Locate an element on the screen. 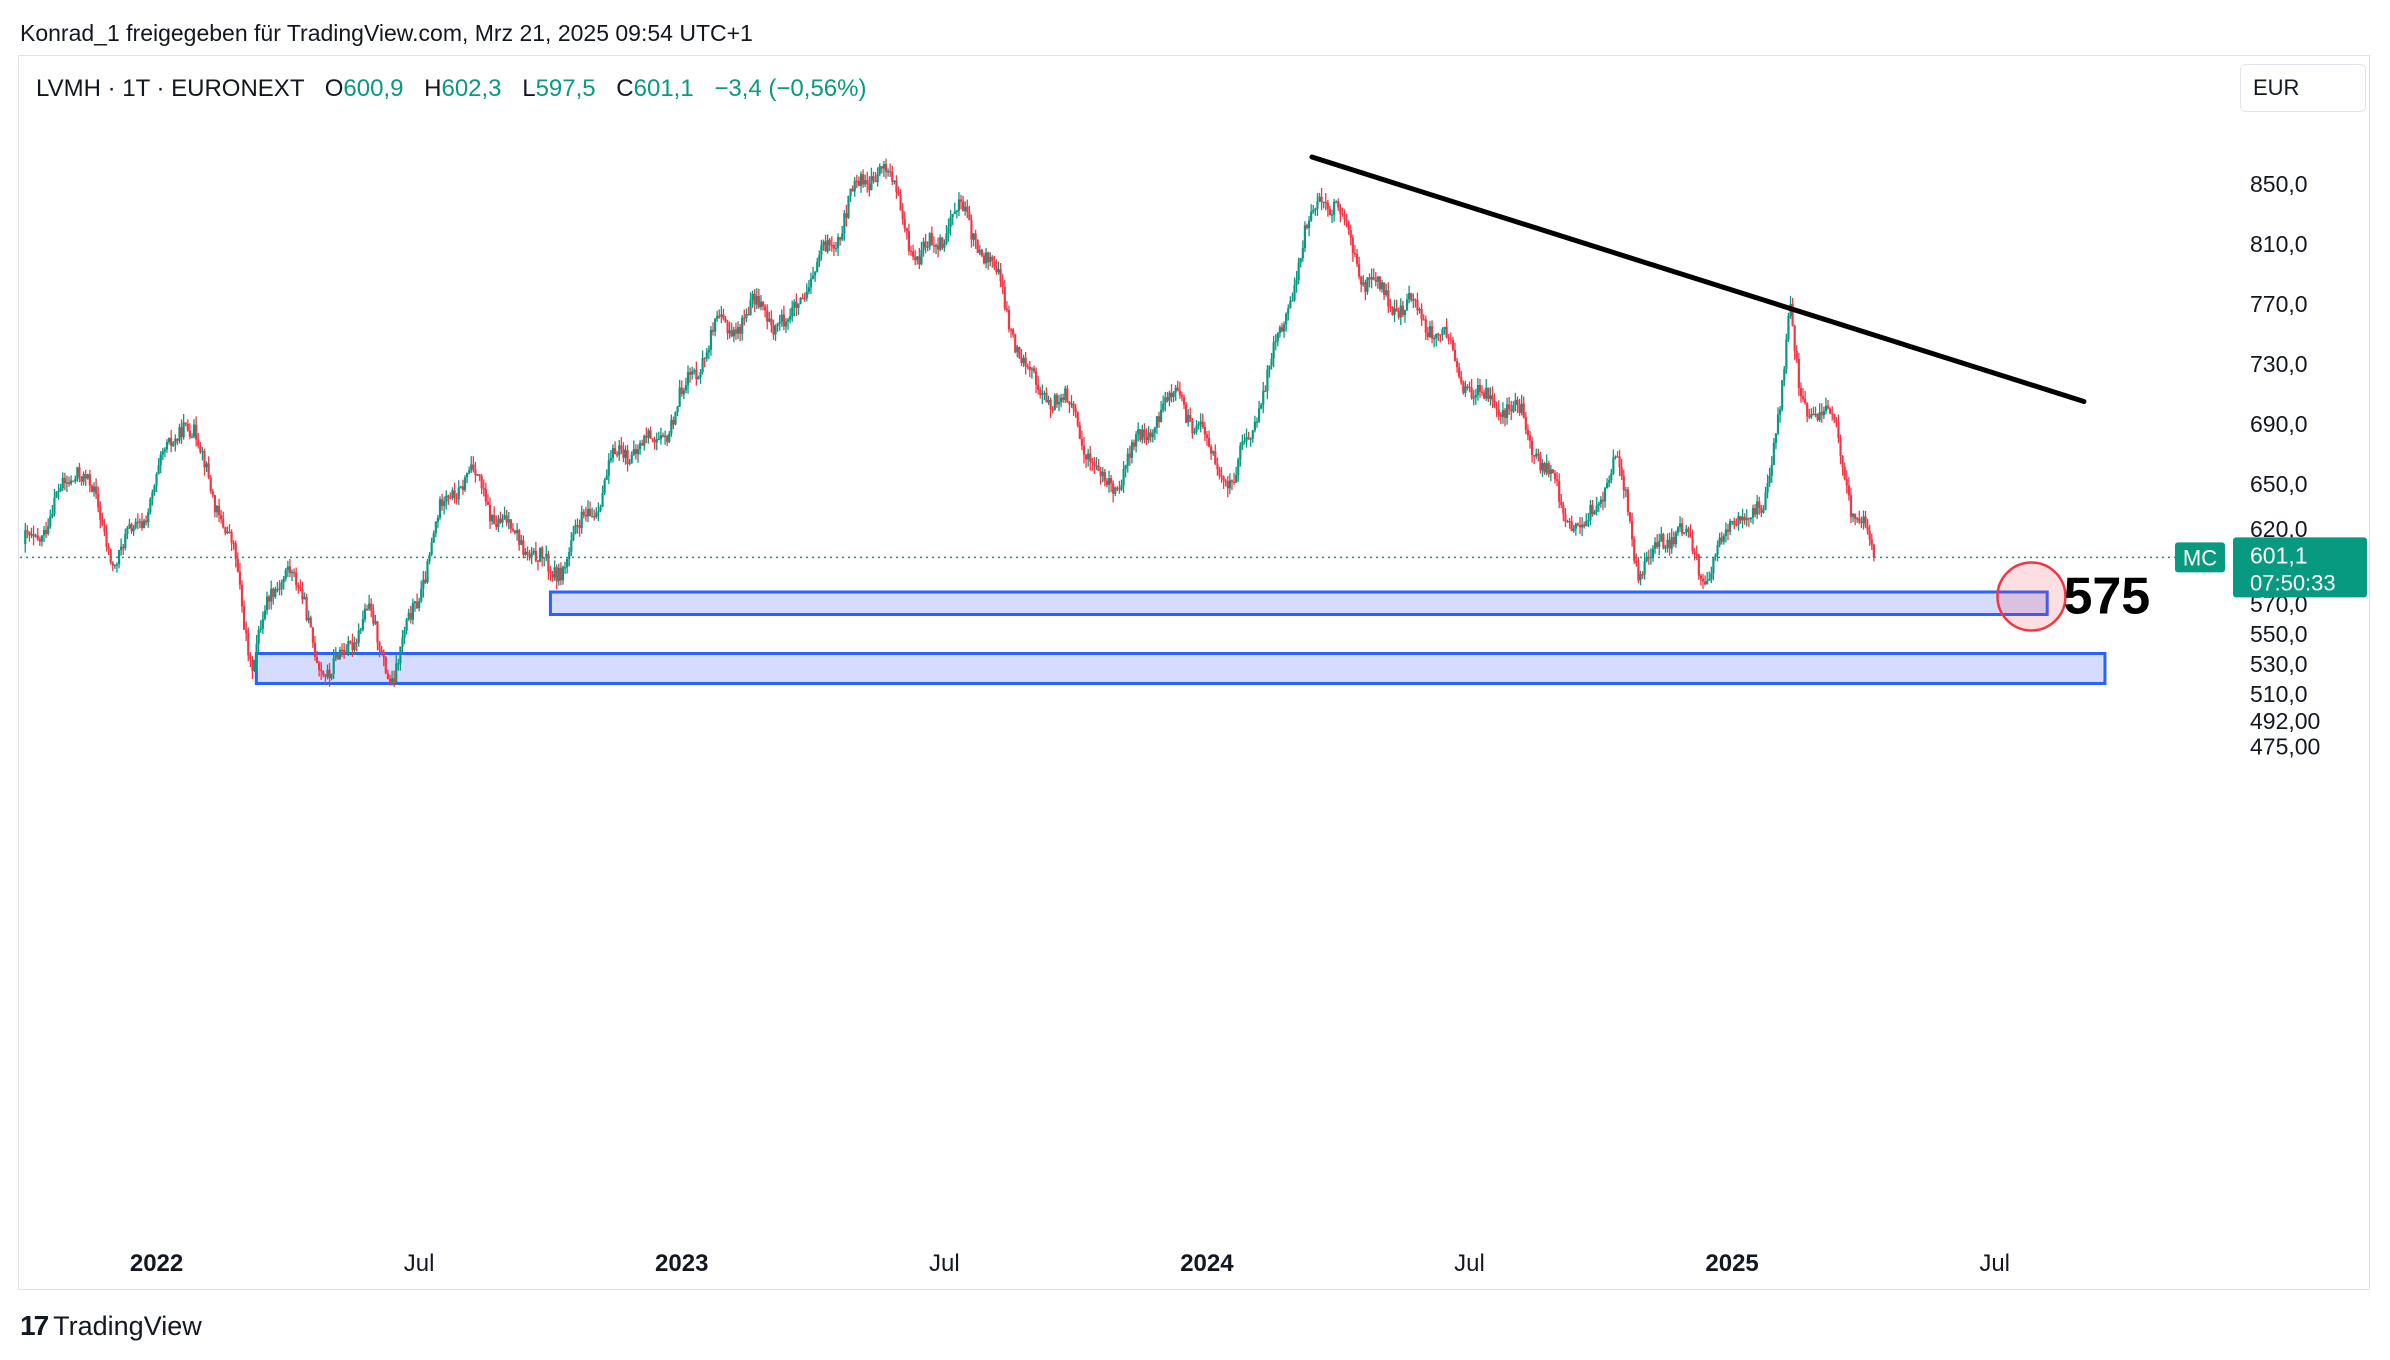 Image resolution: width=2390 pixels, height=1360 pixels. y-tick-label: 810,0 is located at coordinates (2279, 244).